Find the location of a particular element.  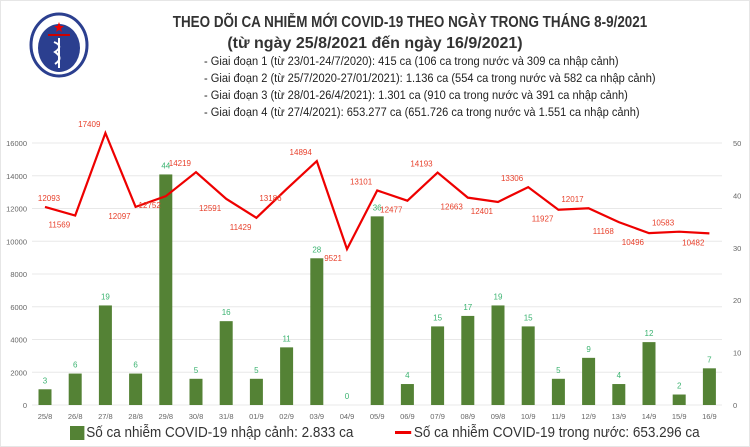

right-axis-tick-label: 10 is located at coordinates (737, 353).